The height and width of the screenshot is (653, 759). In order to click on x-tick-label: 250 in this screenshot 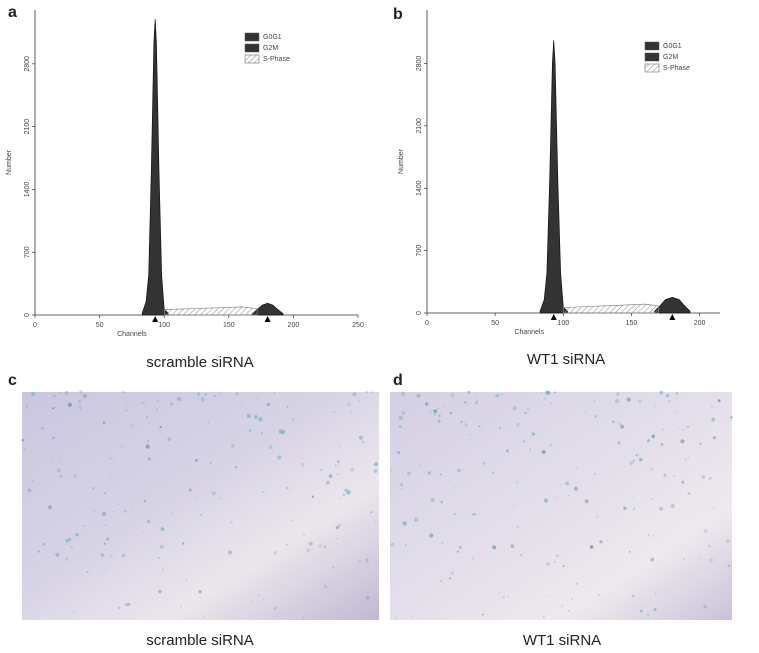, I will do `click(358, 325)`.